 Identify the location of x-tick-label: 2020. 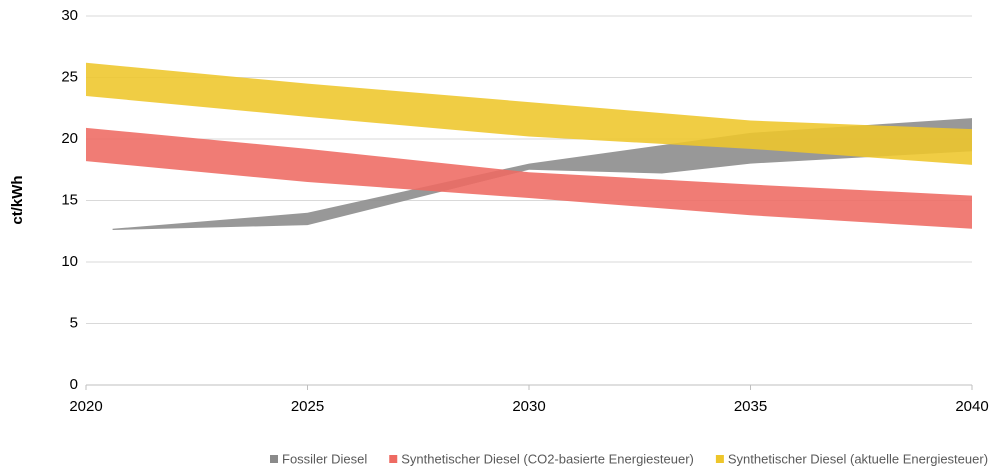
(85, 406).